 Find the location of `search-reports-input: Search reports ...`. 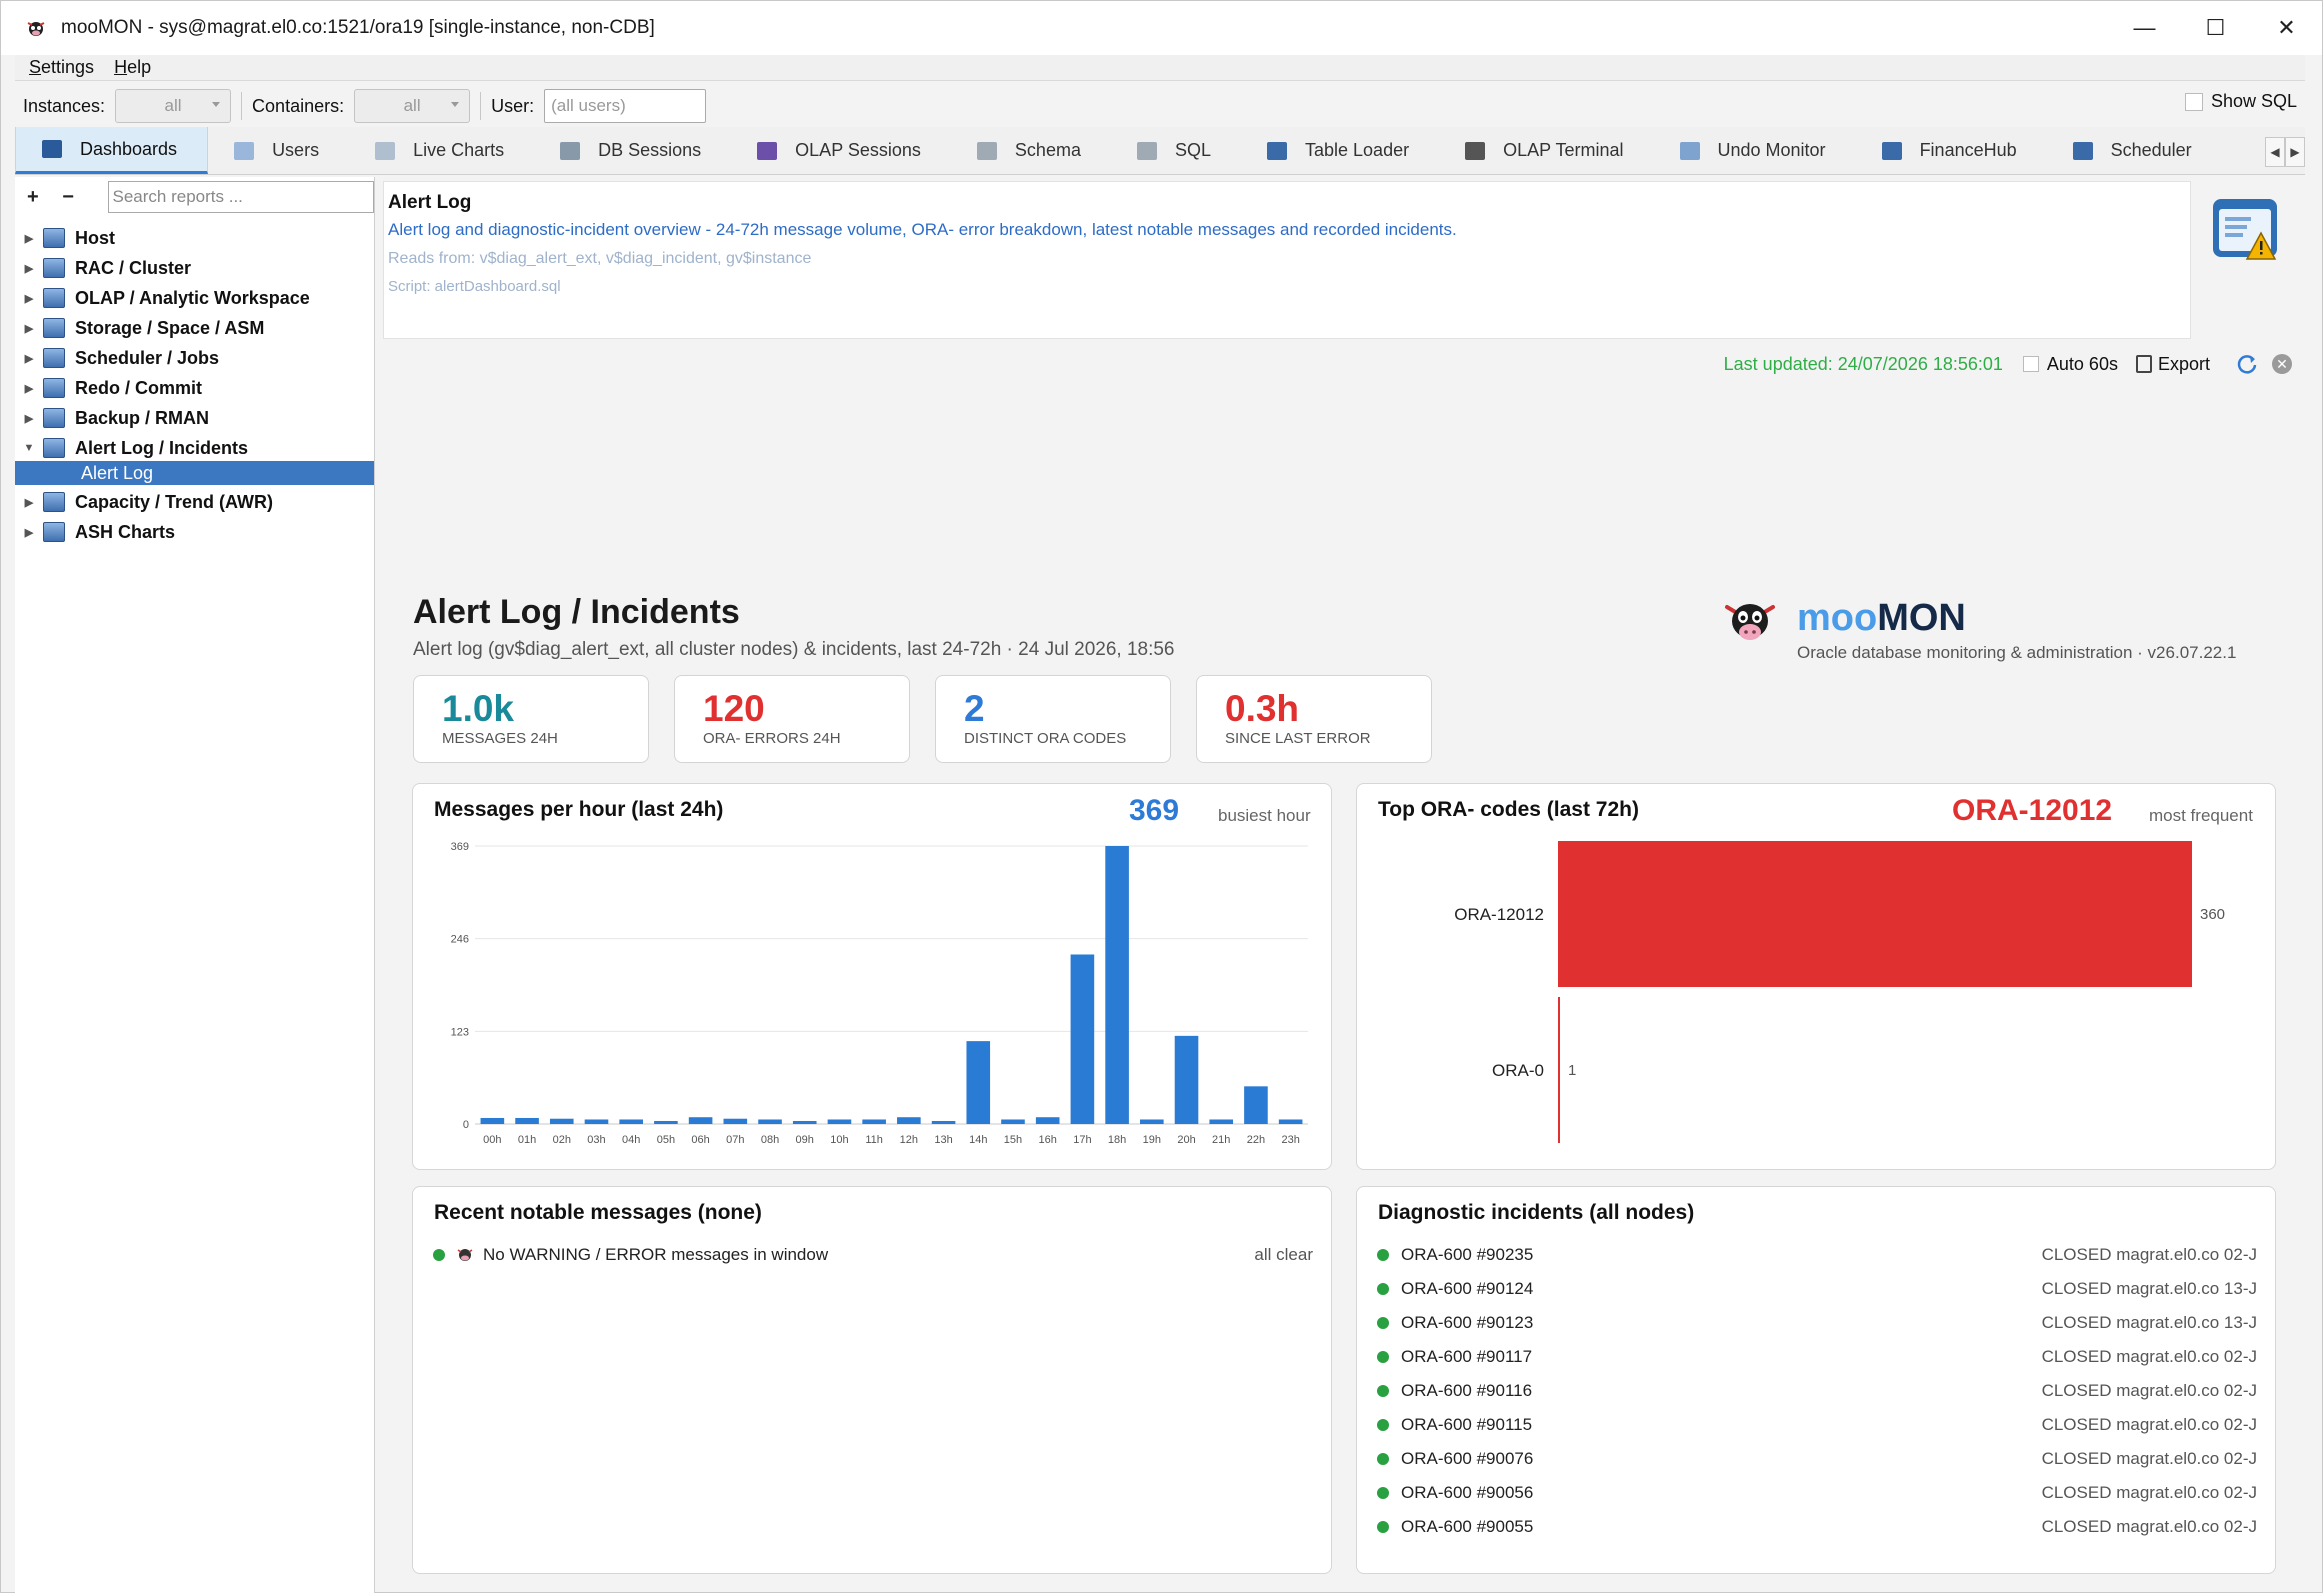

search-reports-input: Search reports ... is located at coordinates (240, 197).